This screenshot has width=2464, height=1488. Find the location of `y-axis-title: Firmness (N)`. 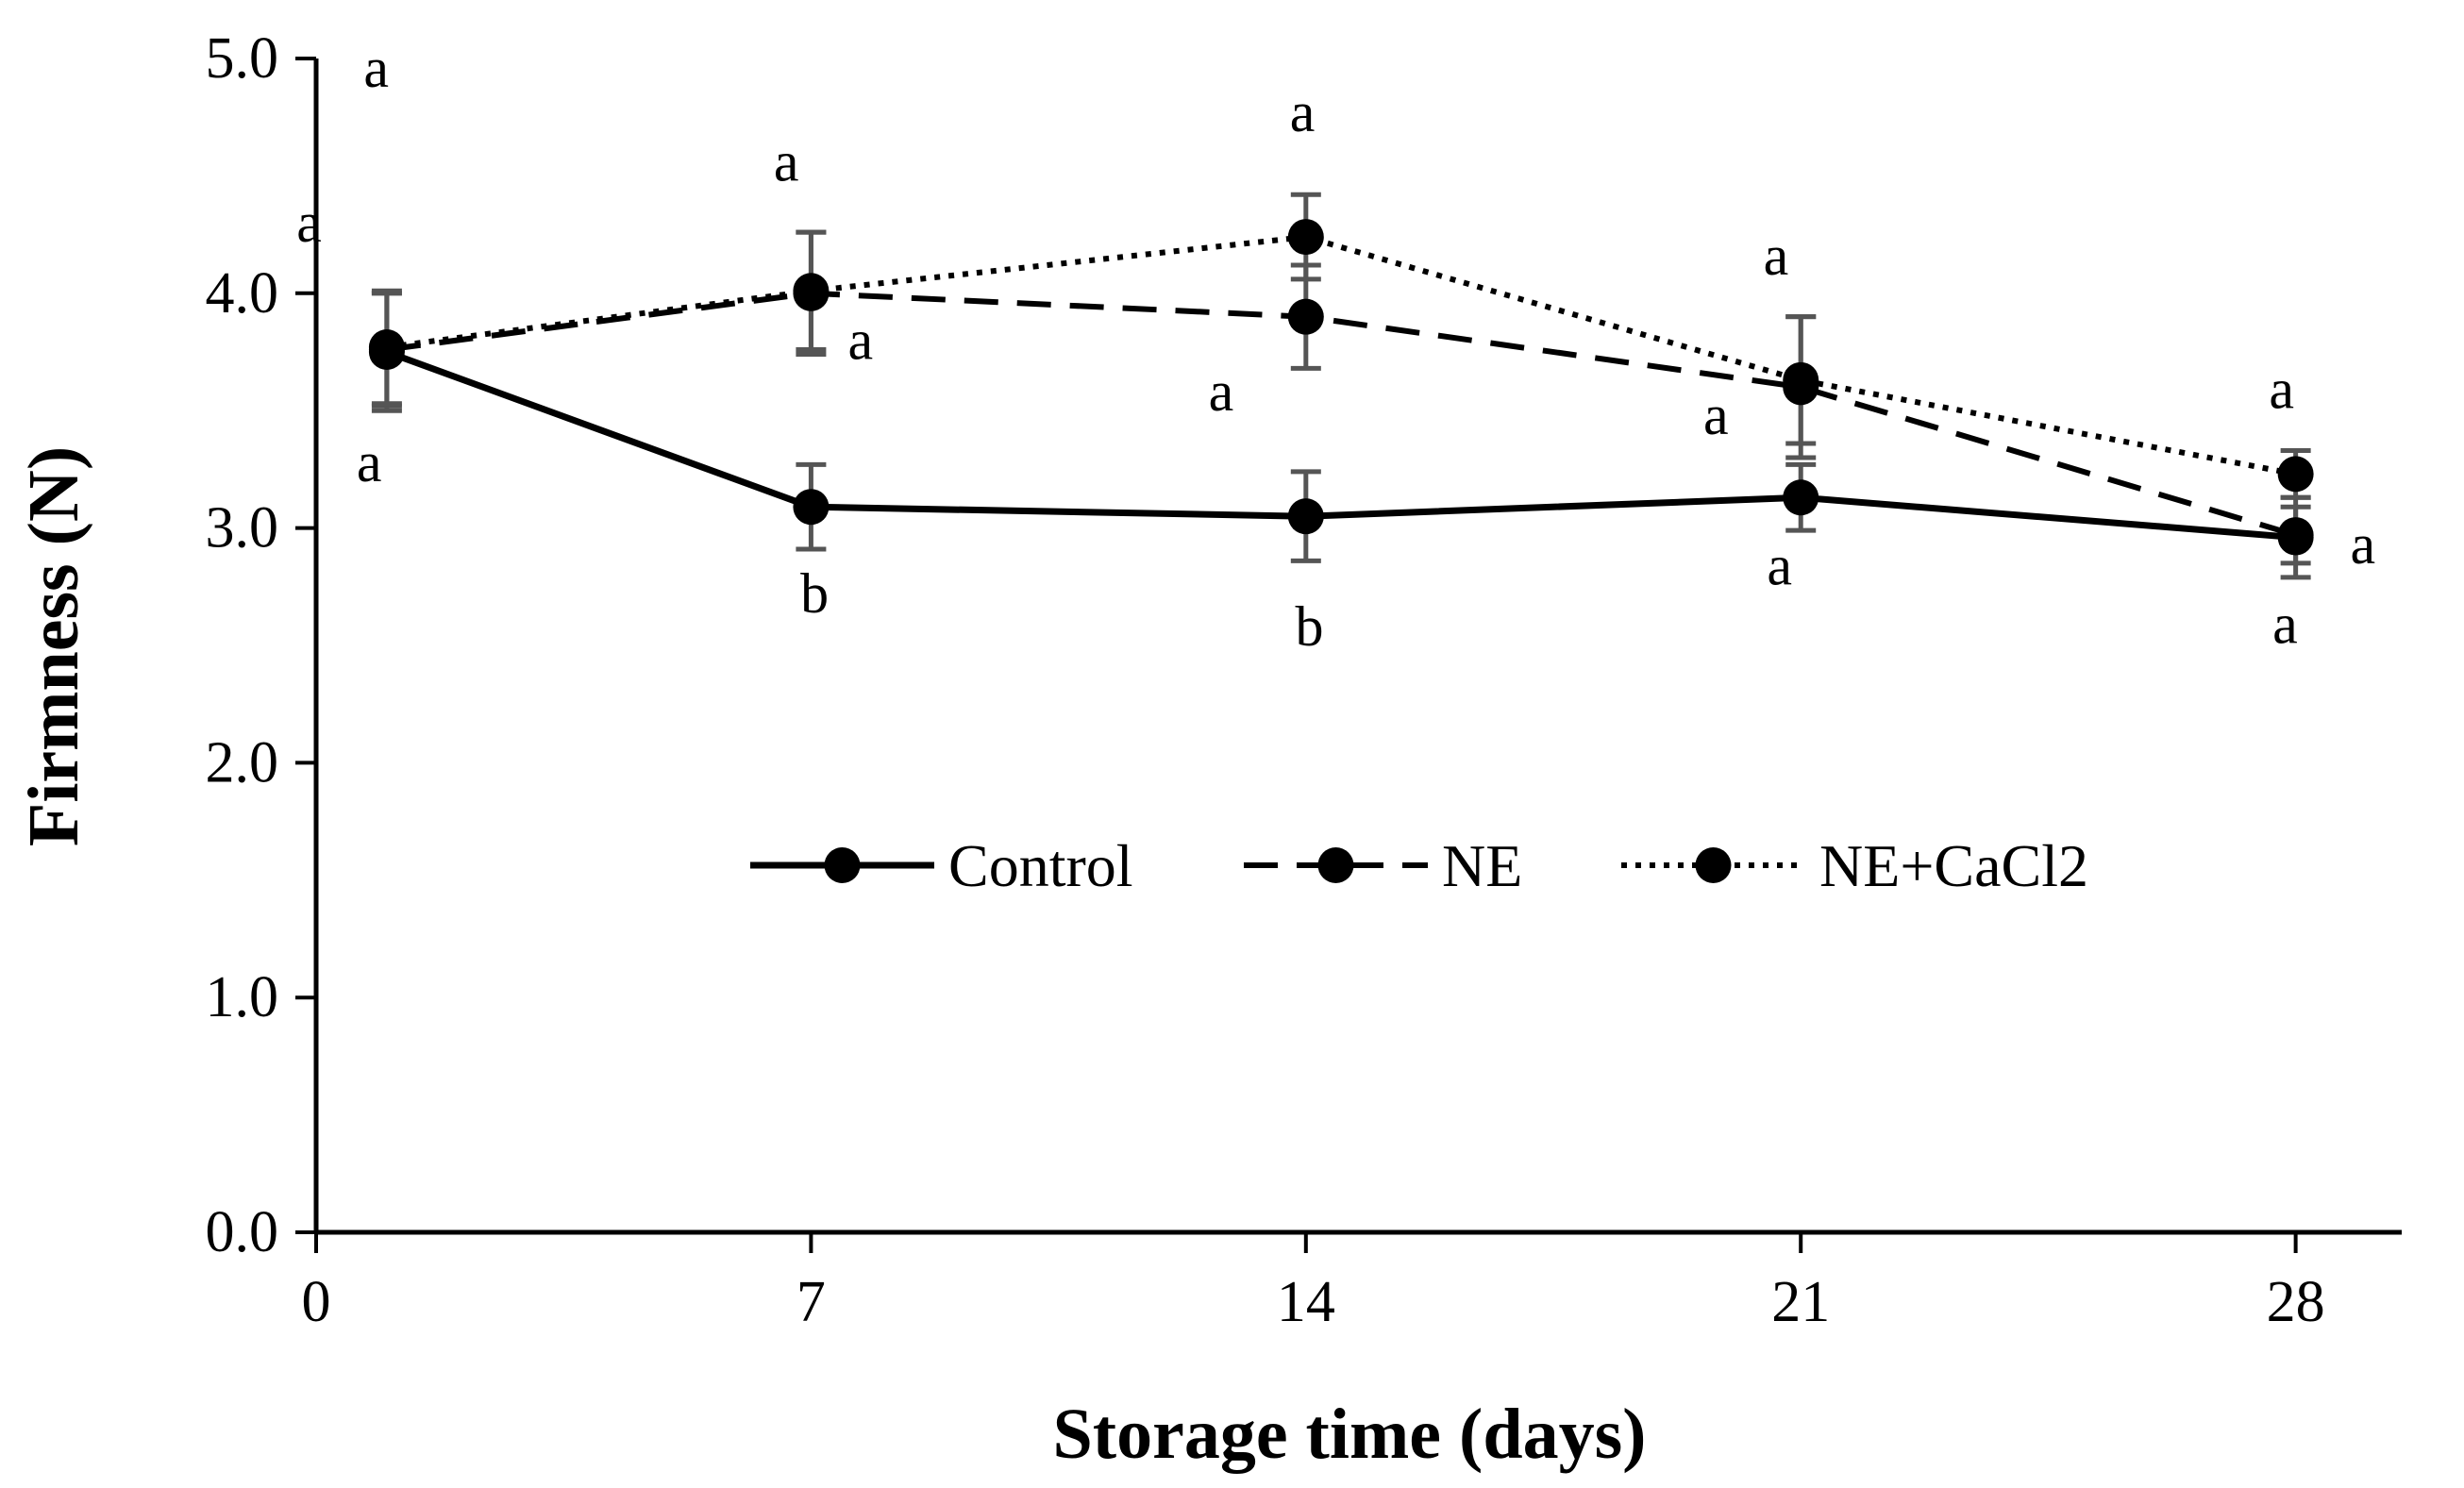

y-axis-title: Firmness (N) is located at coordinates (53, 646).